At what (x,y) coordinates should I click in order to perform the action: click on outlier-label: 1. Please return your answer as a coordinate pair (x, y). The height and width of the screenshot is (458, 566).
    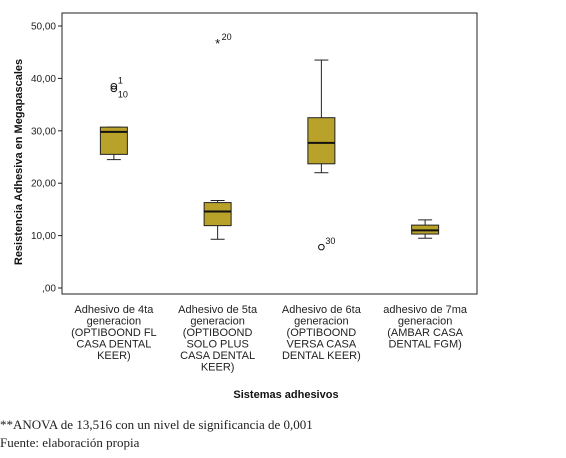
    Looking at the image, I should click on (120, 80).